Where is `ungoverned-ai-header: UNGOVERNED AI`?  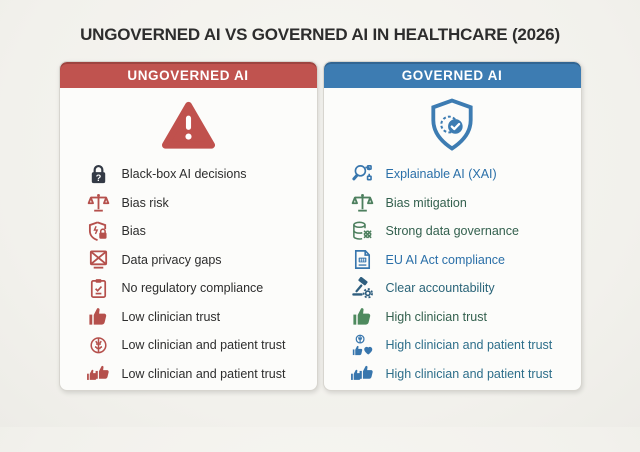 ungoverned-ai-header: UNGOVERNED AI is located at coordinates (188, 75).